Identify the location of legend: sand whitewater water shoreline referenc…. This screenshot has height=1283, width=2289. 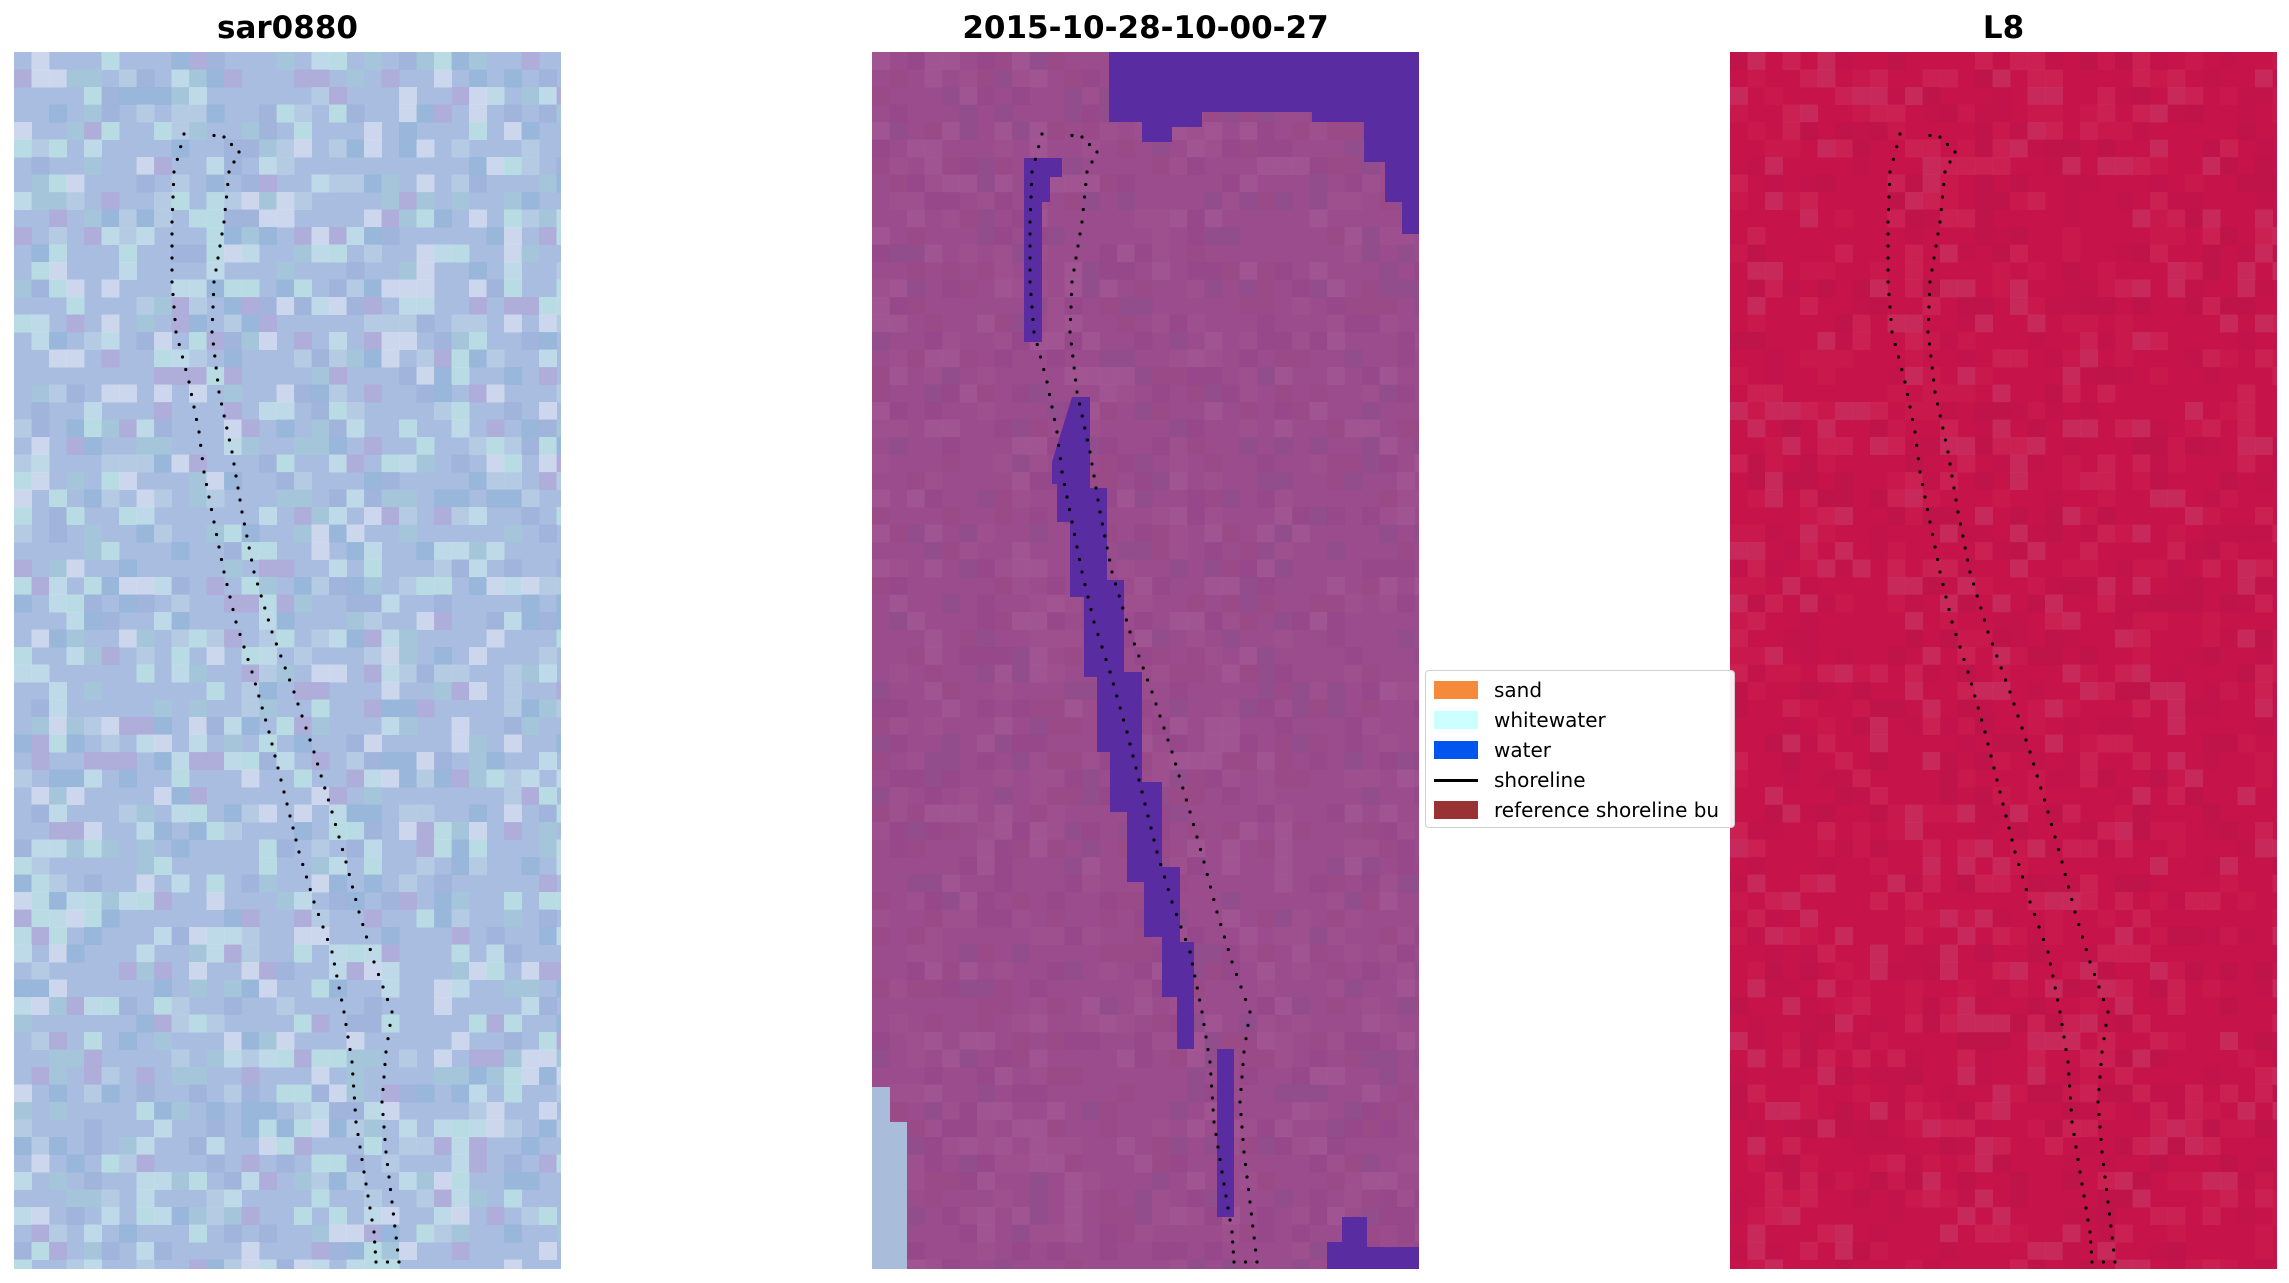
(1580, 749).